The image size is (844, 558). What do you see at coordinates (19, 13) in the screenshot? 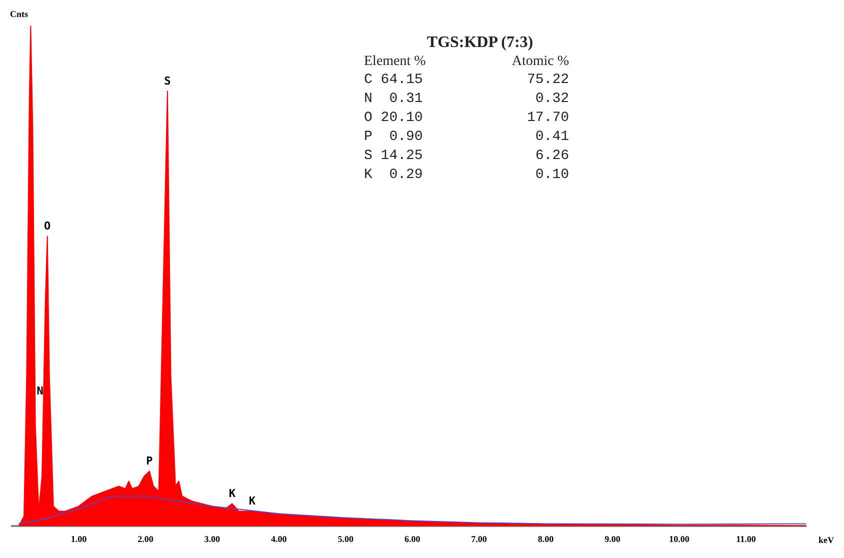
I see `y-axis-title: Cnts` at bounding box center [19, 13].